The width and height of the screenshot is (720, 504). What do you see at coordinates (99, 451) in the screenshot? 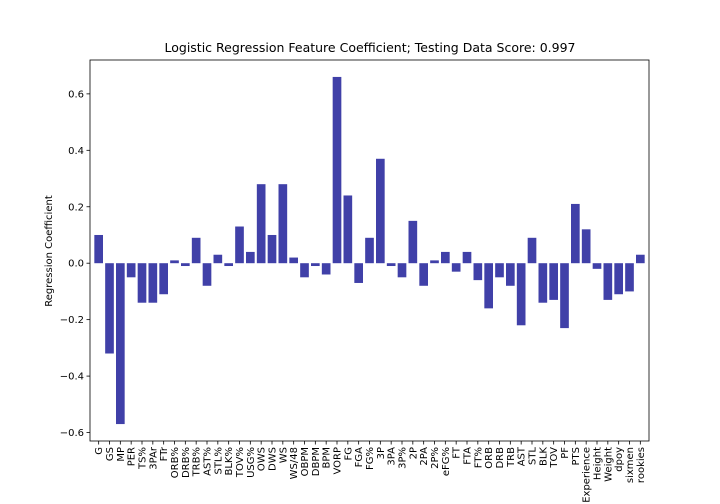
I see `x-tick-label: G` at bounding box center [99, 451].